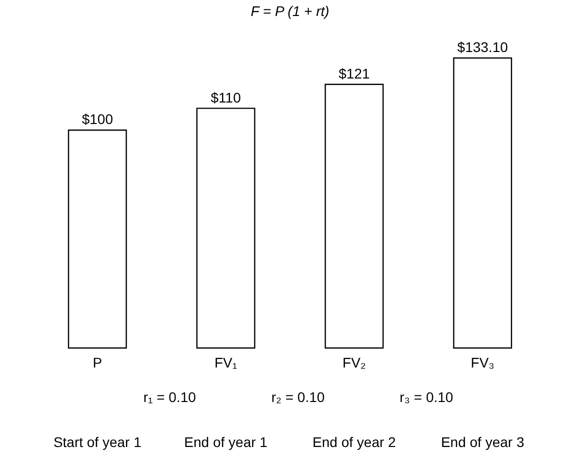 This screenshot has height=471, width=578. What do you see at coordinates (226, 362) in the screenshot?
I see `x-tick-label: FV₁` at bounding box center [226, 362].